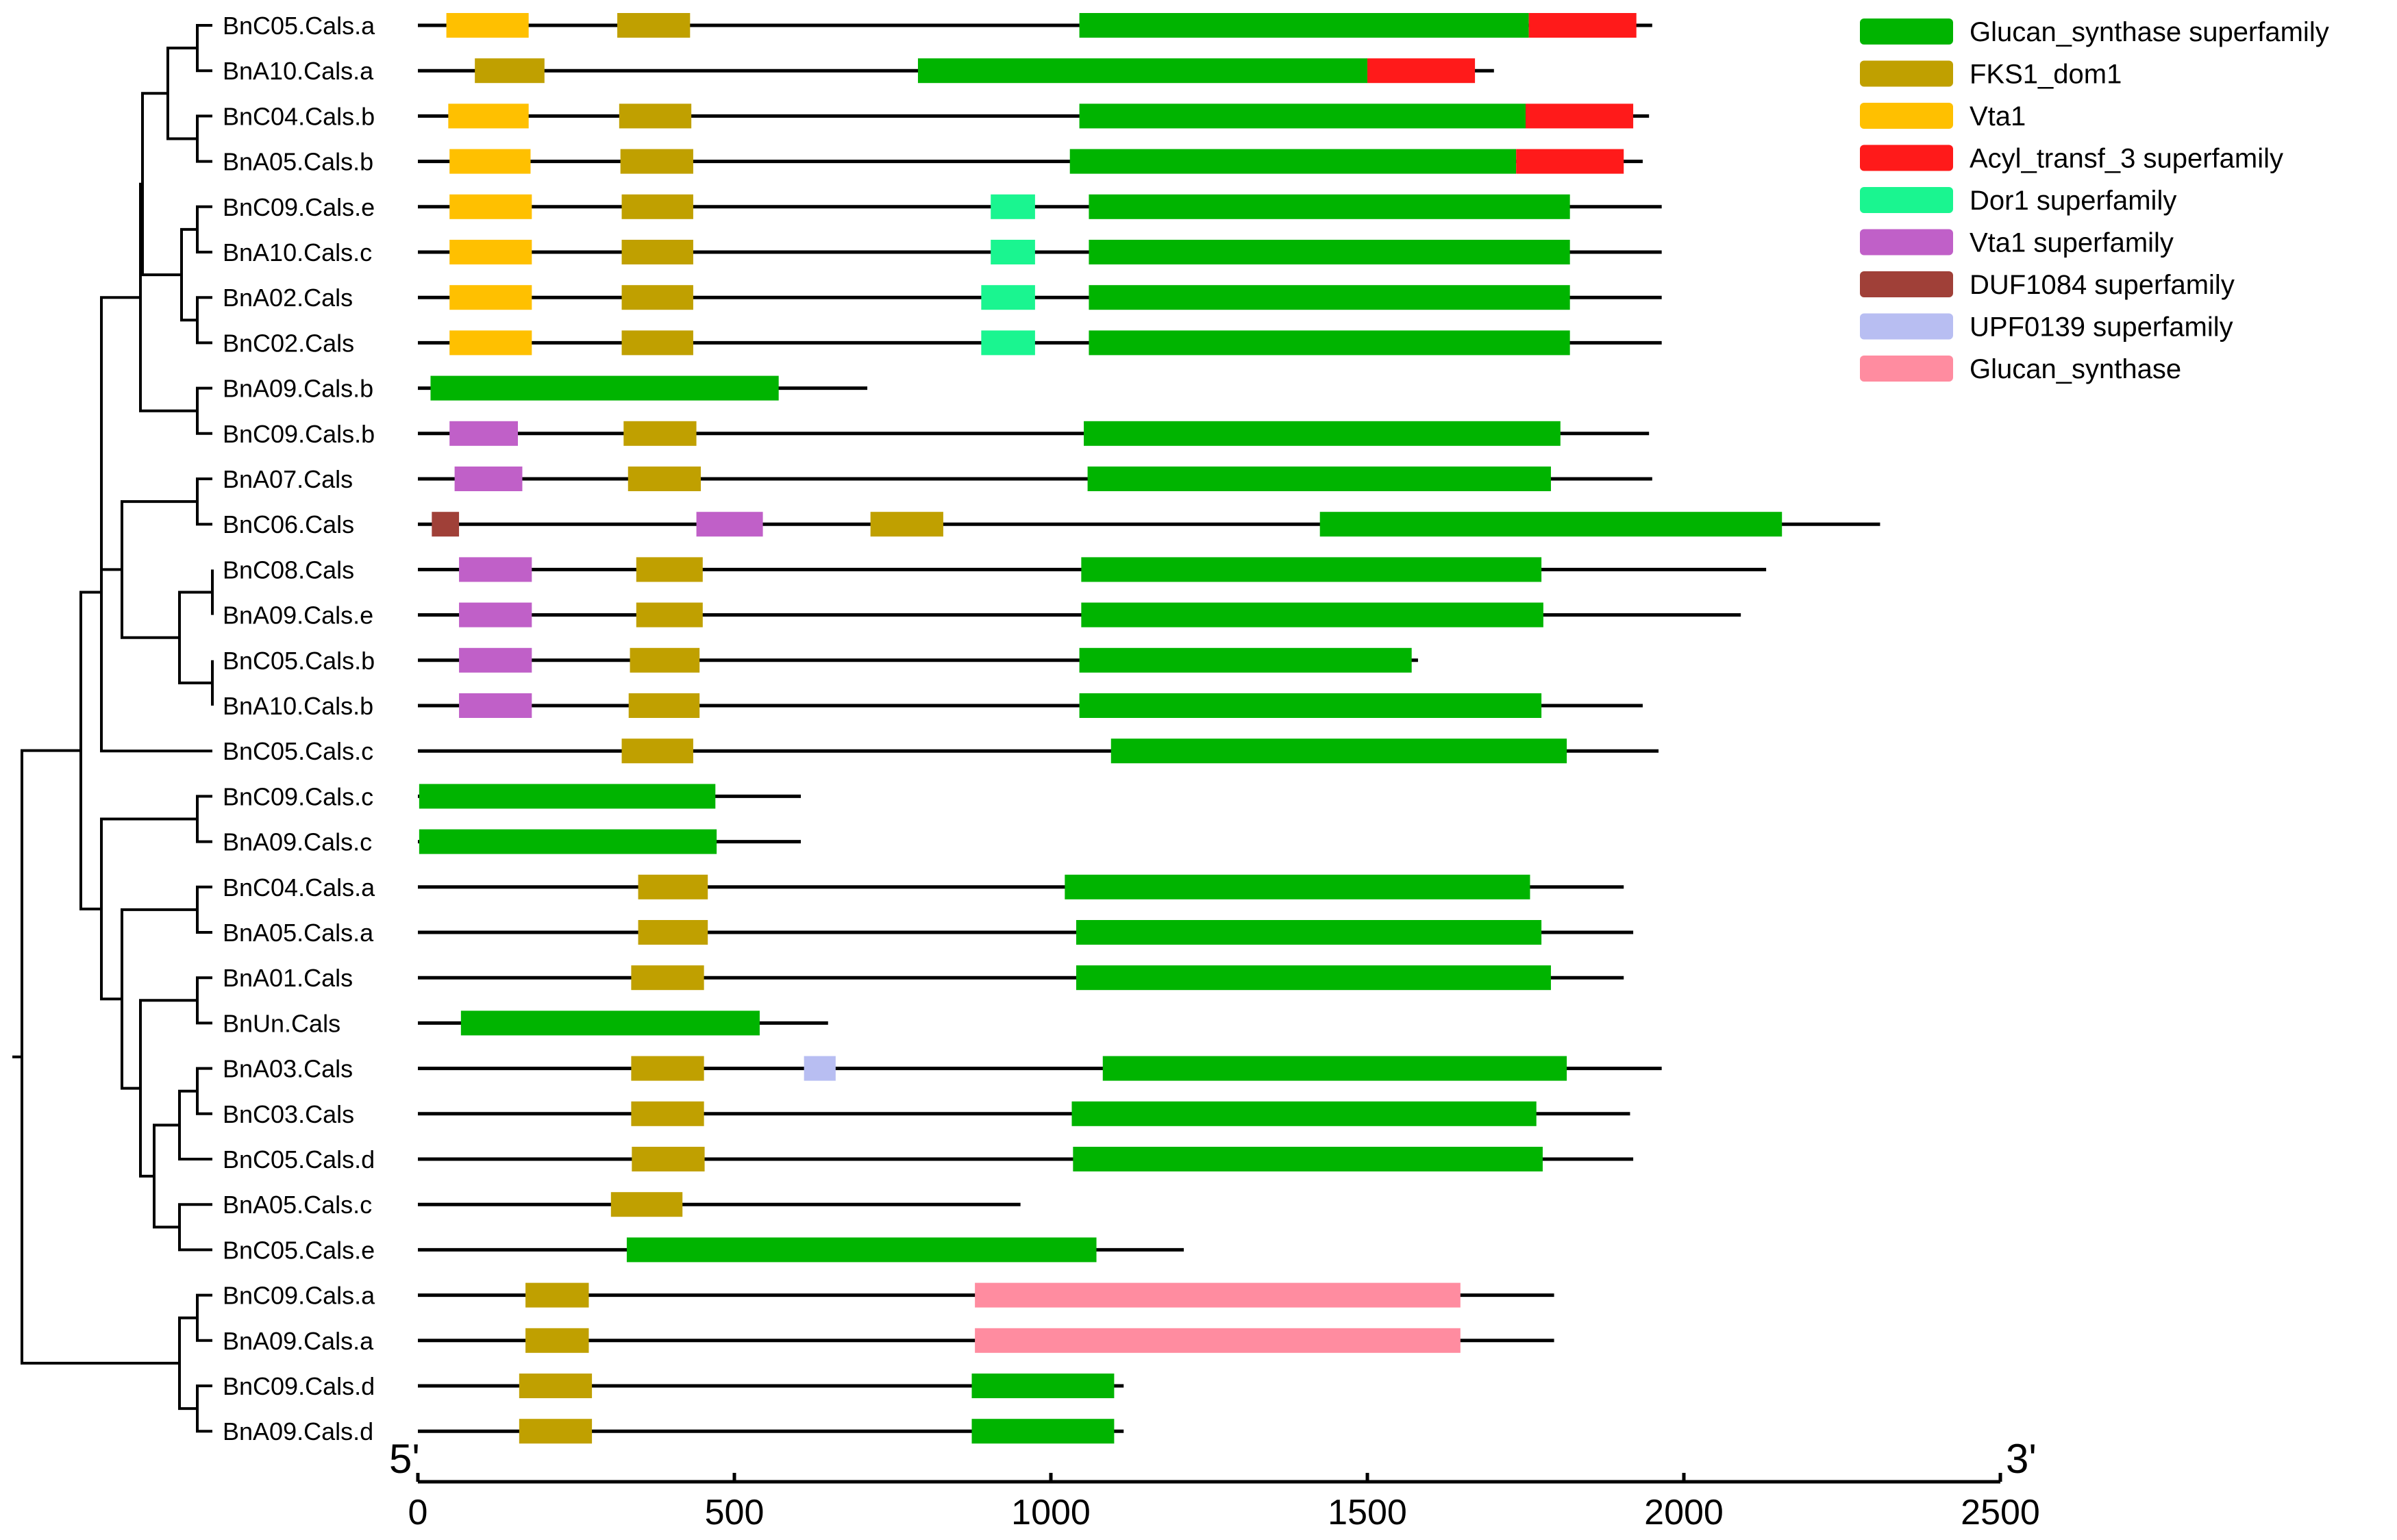  Describe the element at coordinates (299, 116) in the screenshot. I see `gene-name-label: BnC04.Cals.b` at that location.